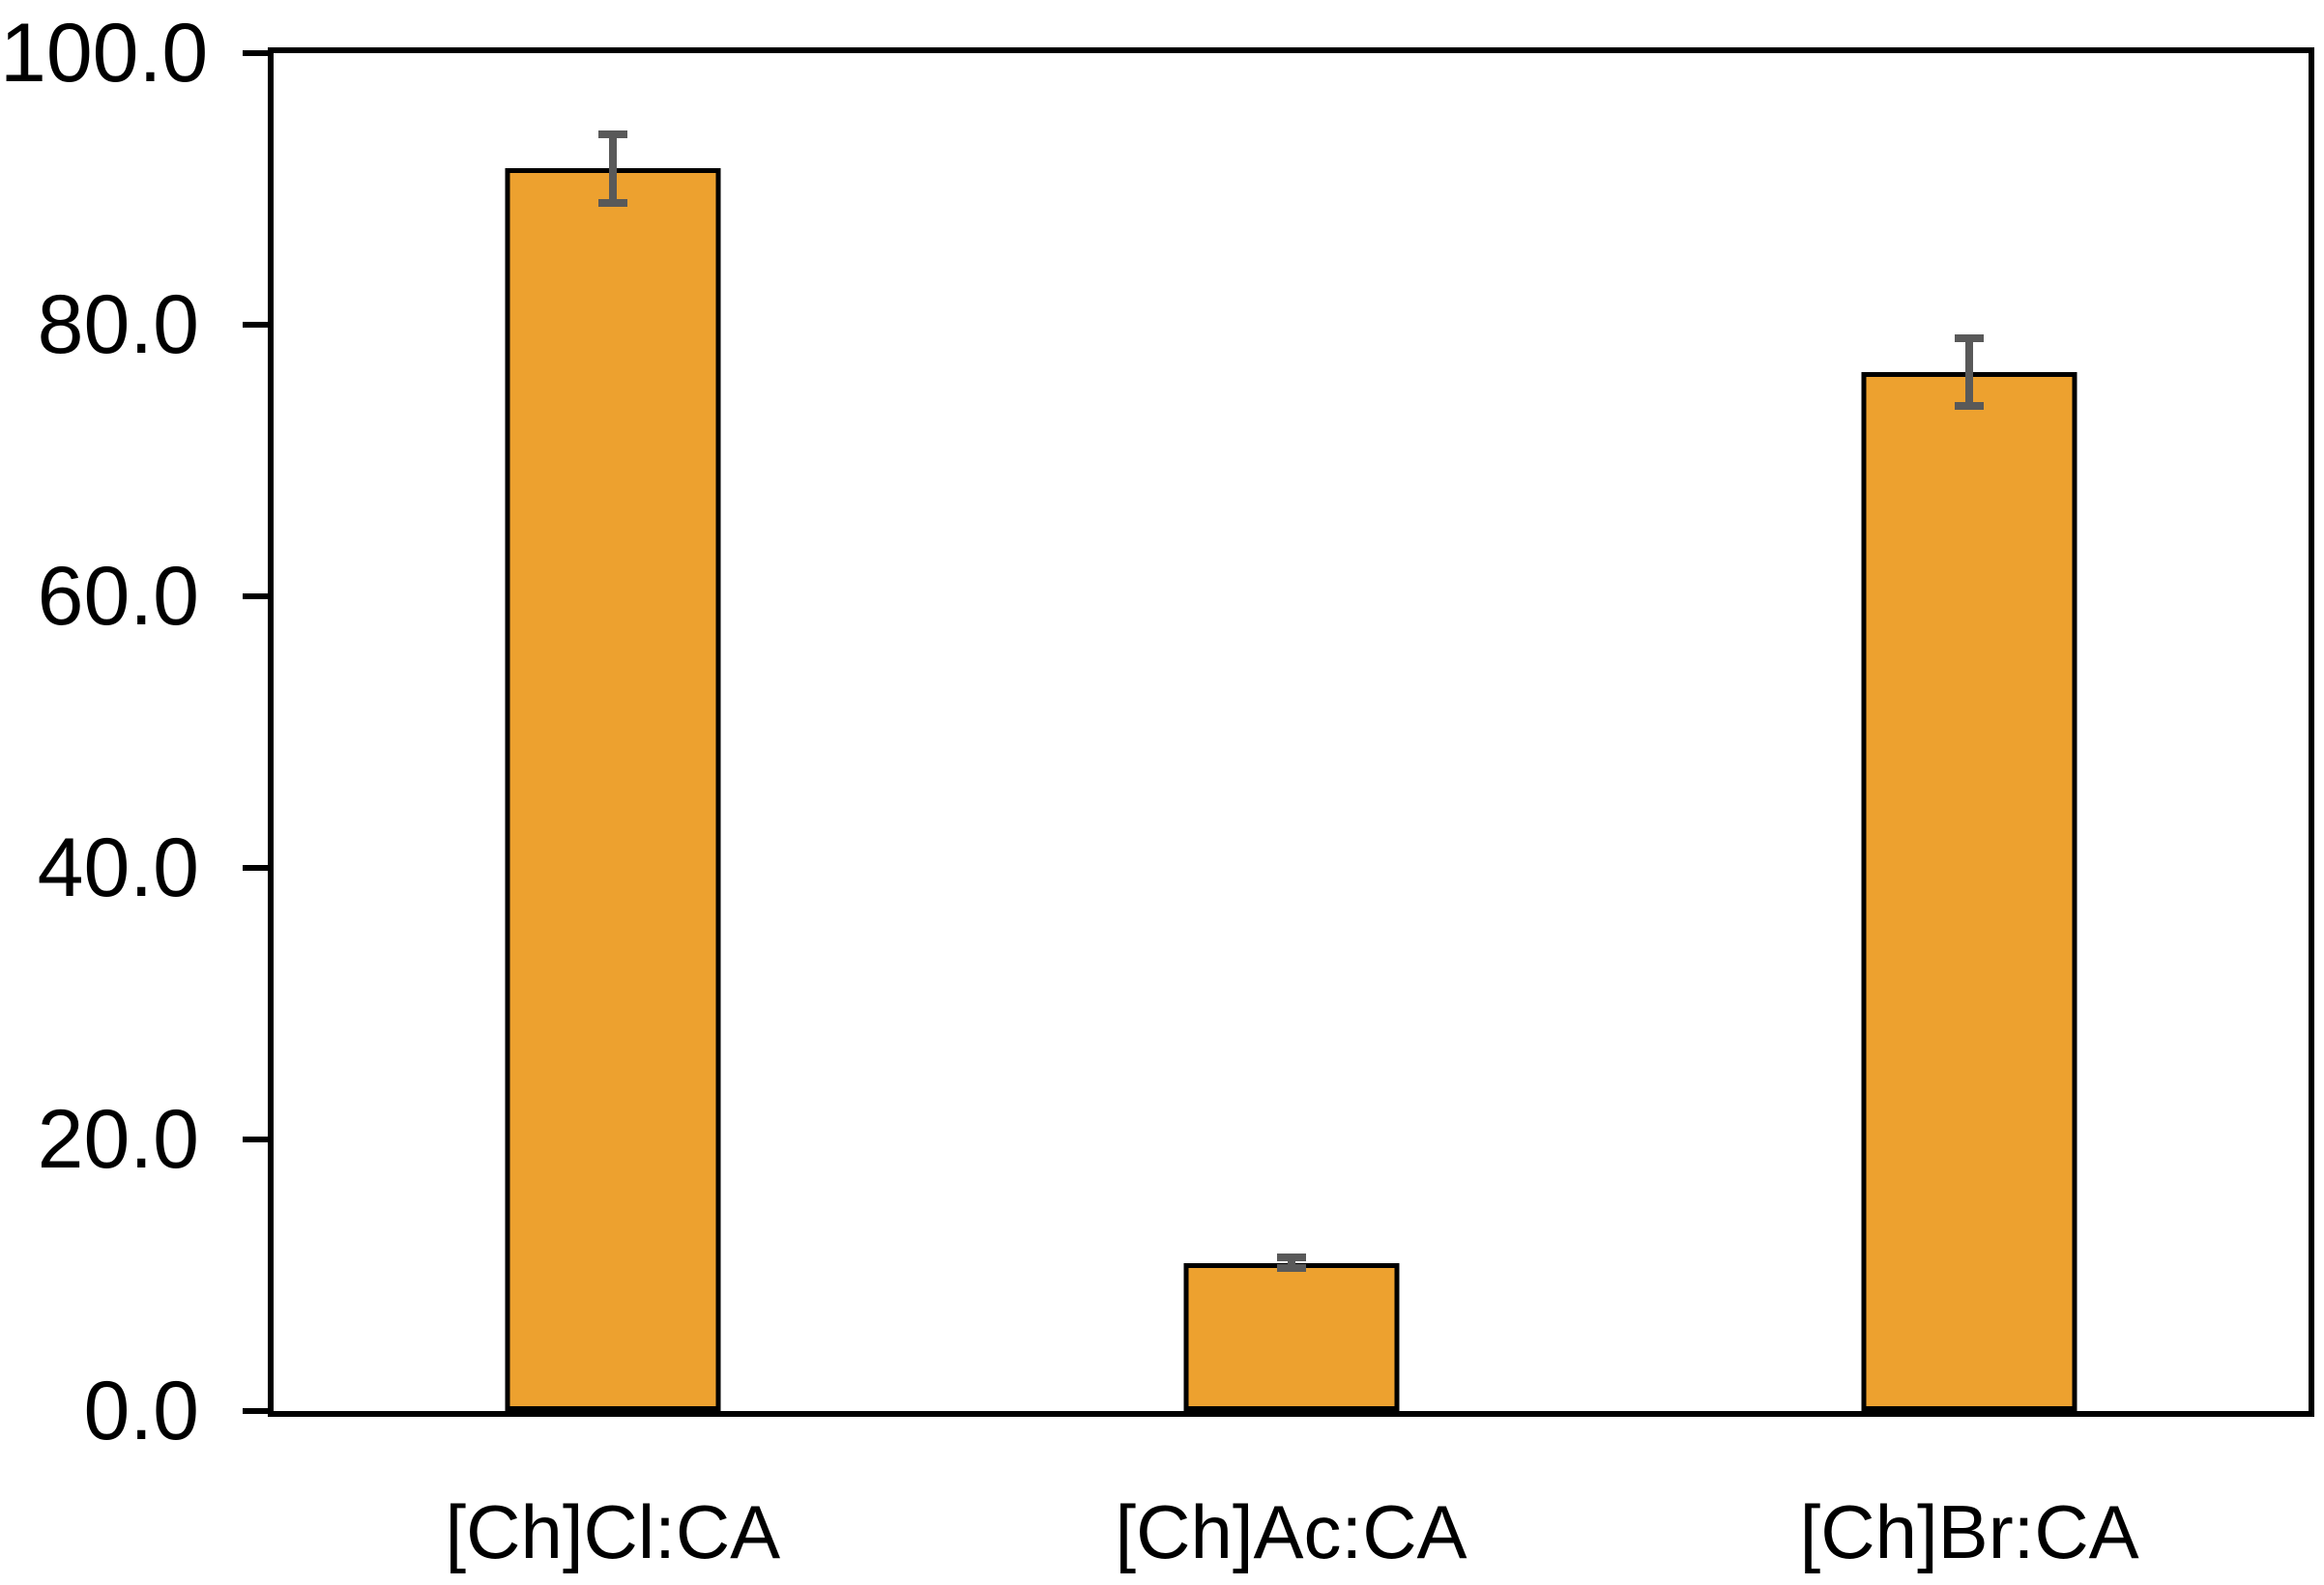 The width and height of the screenshot is (2324, 1585). Describe the element at coordinates (118, 324) in the screenshot. I see `y-axis-tick-label: 80.0` at that location.